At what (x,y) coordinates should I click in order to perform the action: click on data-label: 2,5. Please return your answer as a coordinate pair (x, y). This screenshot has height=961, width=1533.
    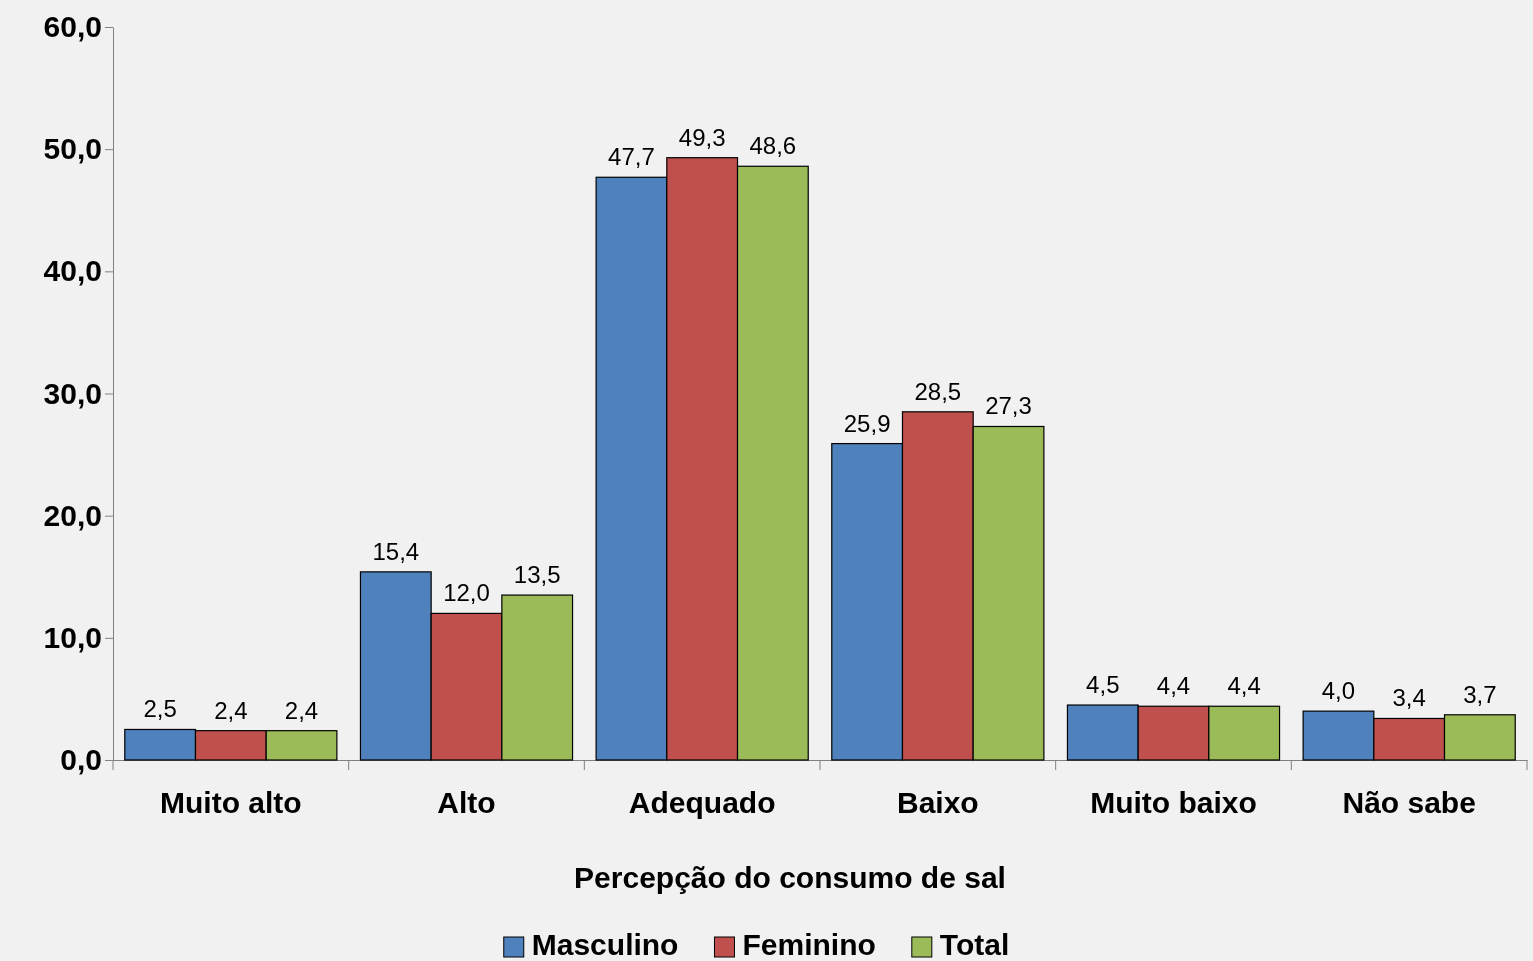
    Looking at the image, I should click on (160, 709).